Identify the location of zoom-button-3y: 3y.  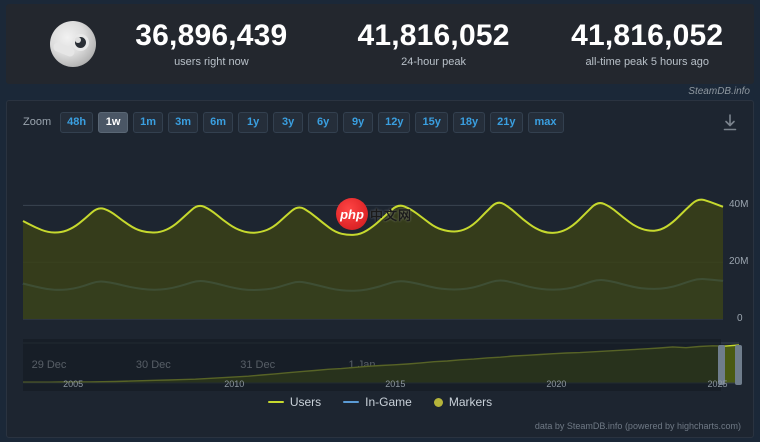
(288, 122).